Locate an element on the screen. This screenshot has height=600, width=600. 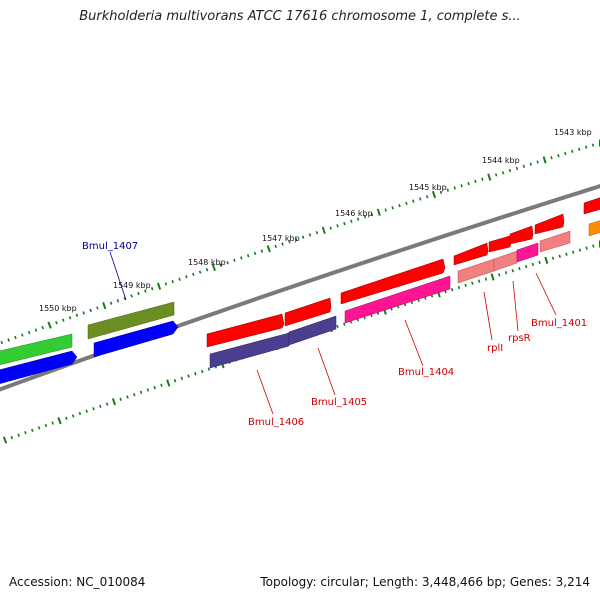
gene-rpsr is located at coordinates (500, 244).